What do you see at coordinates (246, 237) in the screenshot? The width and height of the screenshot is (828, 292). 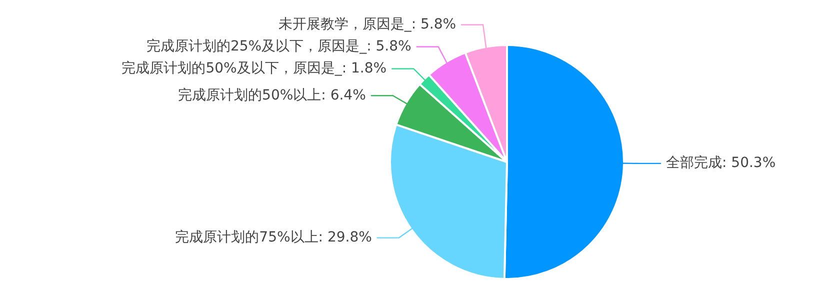 I see `slice-label: 完成原计划的75%以上` at bounding box center [246, 237].